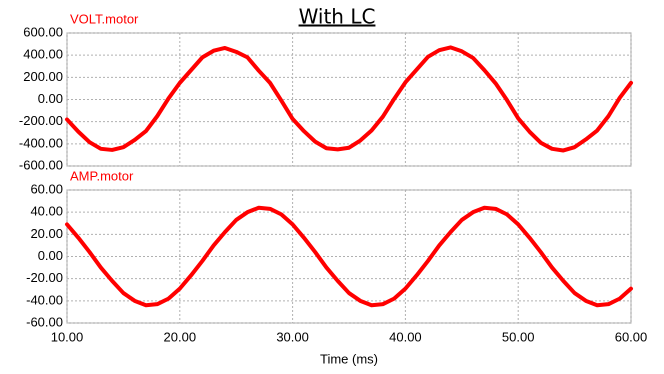 This screenshot has width=664, height=374. I want to click on x-tick-label: 60.00, so click(631, 336).